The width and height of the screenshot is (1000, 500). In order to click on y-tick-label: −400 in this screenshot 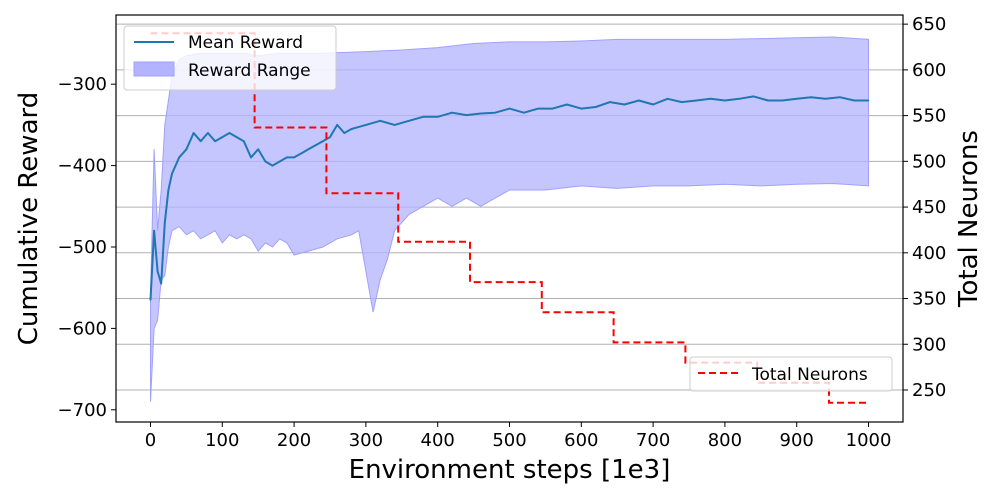, I will do `click(82, 166)`.